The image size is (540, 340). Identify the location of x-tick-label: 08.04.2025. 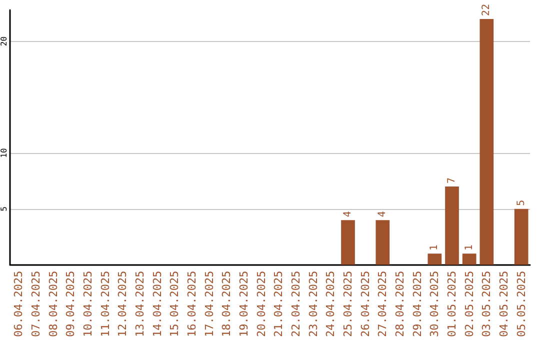
(53, 304).